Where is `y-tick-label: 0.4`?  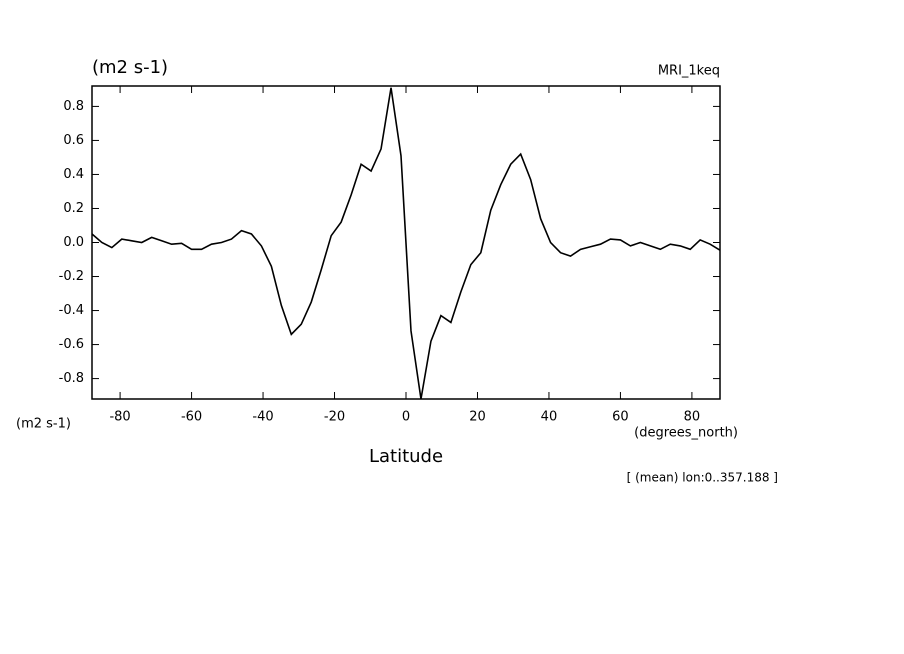 y-tick-label: 0.4 is located at coordinates (73, 174).